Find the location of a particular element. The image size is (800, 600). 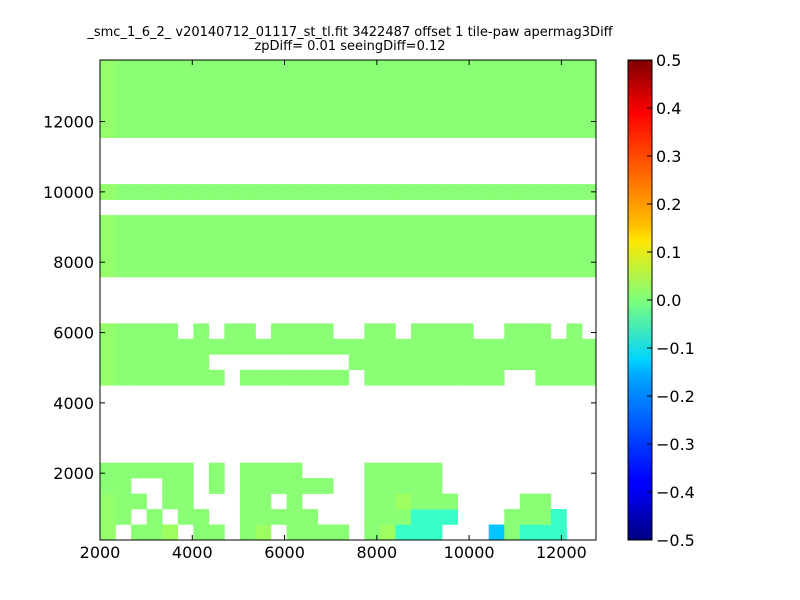

y-tick-label: 12000 is located at coordinates (68, 122).